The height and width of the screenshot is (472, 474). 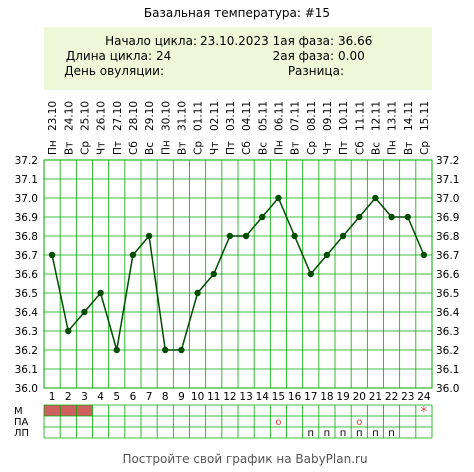 What do you see at coordinates (69, 116) in the screenshot?
I see `date-label: 24.10` at bounding box center [69, 116].